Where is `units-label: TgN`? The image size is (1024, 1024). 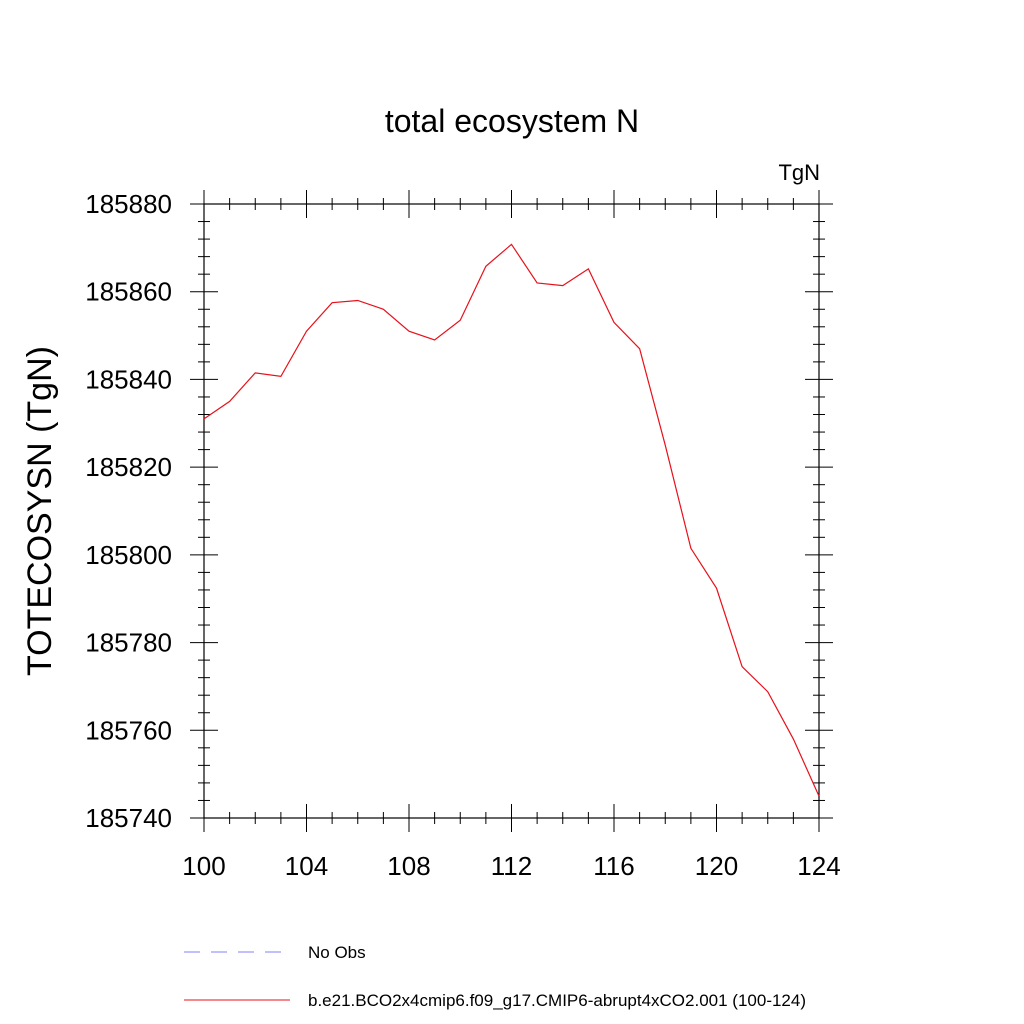
units-label: TgN is located at coordinates (799, 172).